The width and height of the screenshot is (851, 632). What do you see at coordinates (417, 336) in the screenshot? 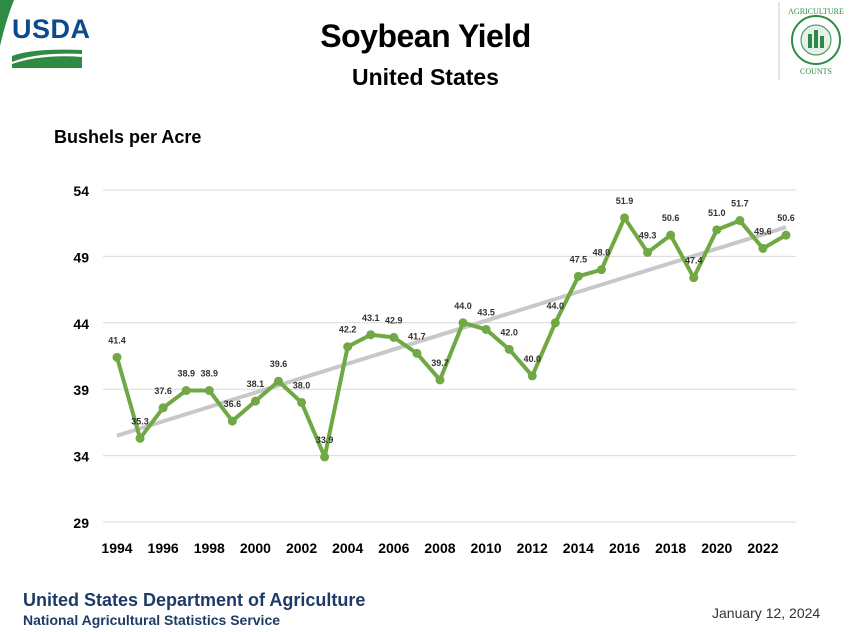
I see `data-label: 41.7` at bounding box center [417, 336].